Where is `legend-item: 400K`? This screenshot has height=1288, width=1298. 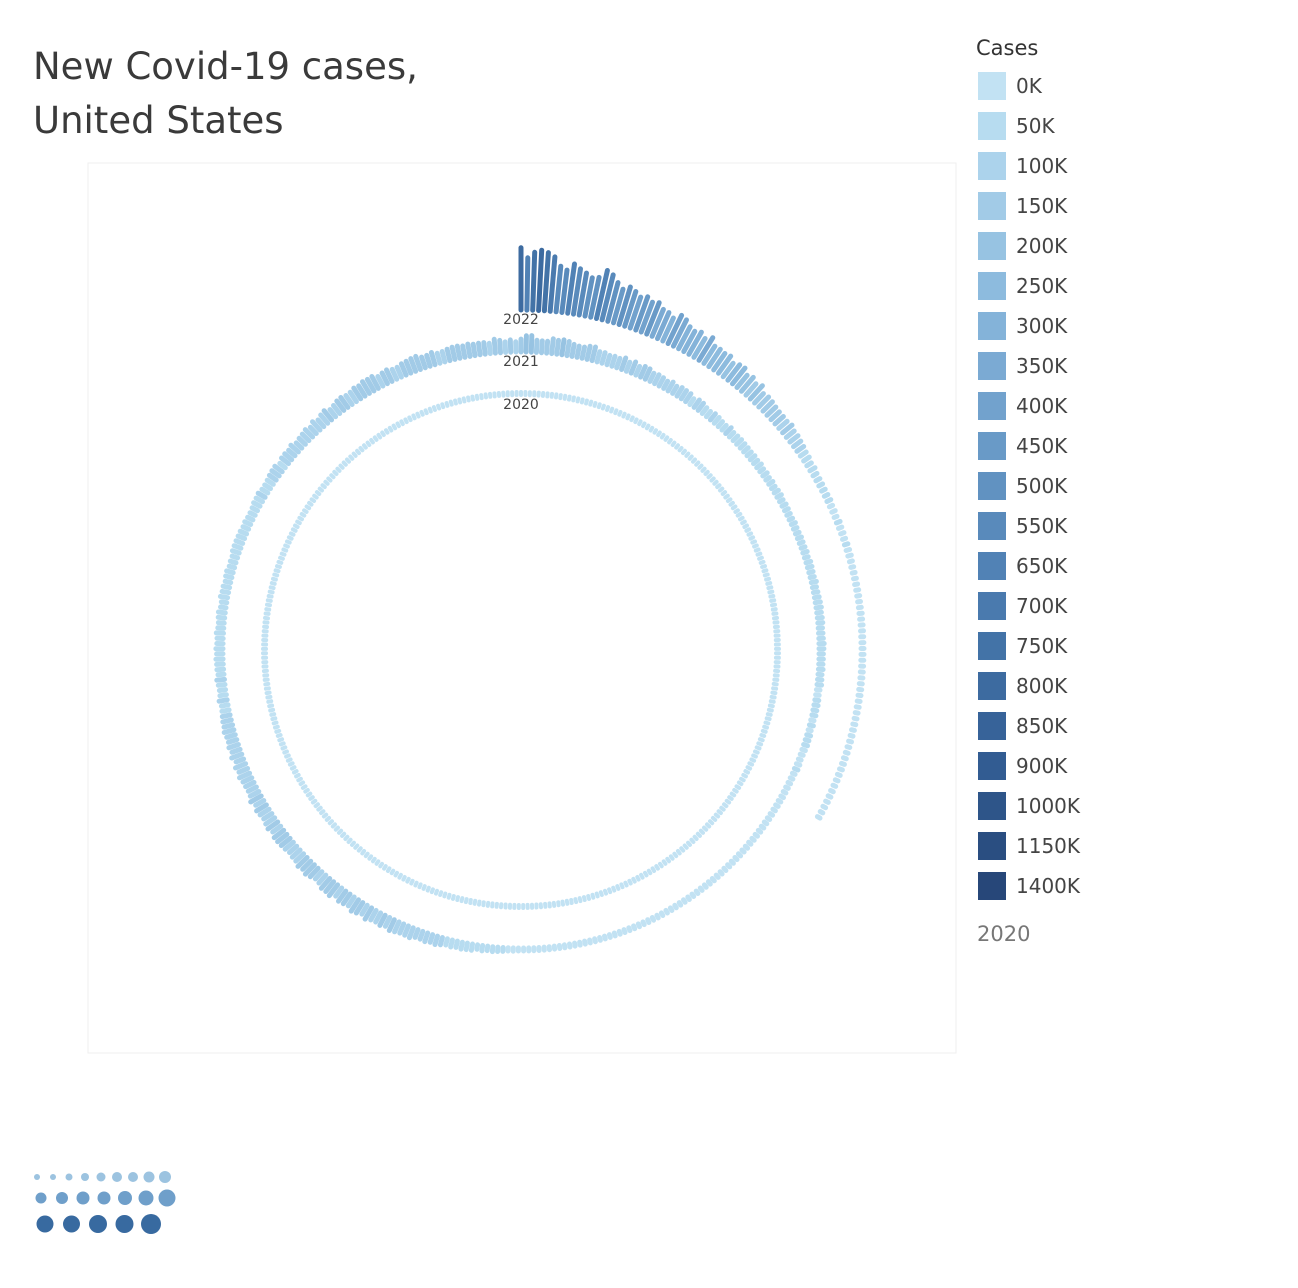
legend-item: 400K is located at coordinates (1076, 406).